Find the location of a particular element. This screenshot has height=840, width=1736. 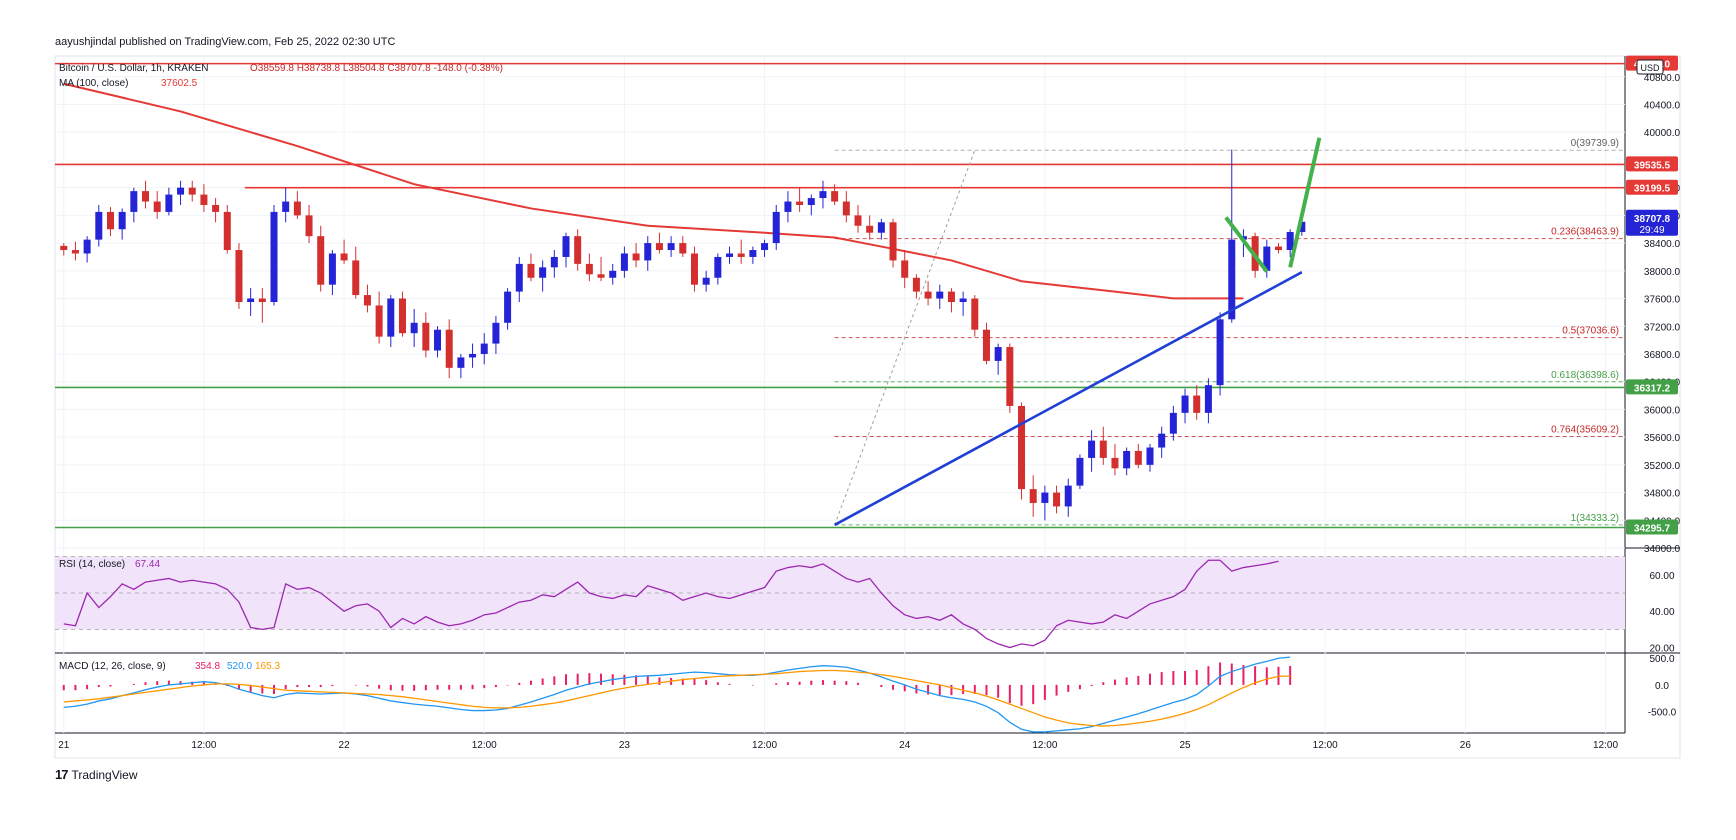

symbol-title: Bitcoin / U.S. Dollar, 1h, KRAKEN is located at coordinates (134, 68).